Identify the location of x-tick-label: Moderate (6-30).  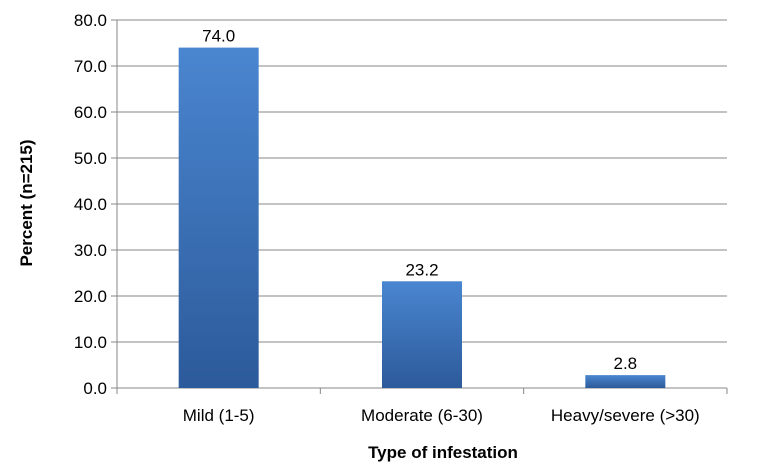
(422, 415).